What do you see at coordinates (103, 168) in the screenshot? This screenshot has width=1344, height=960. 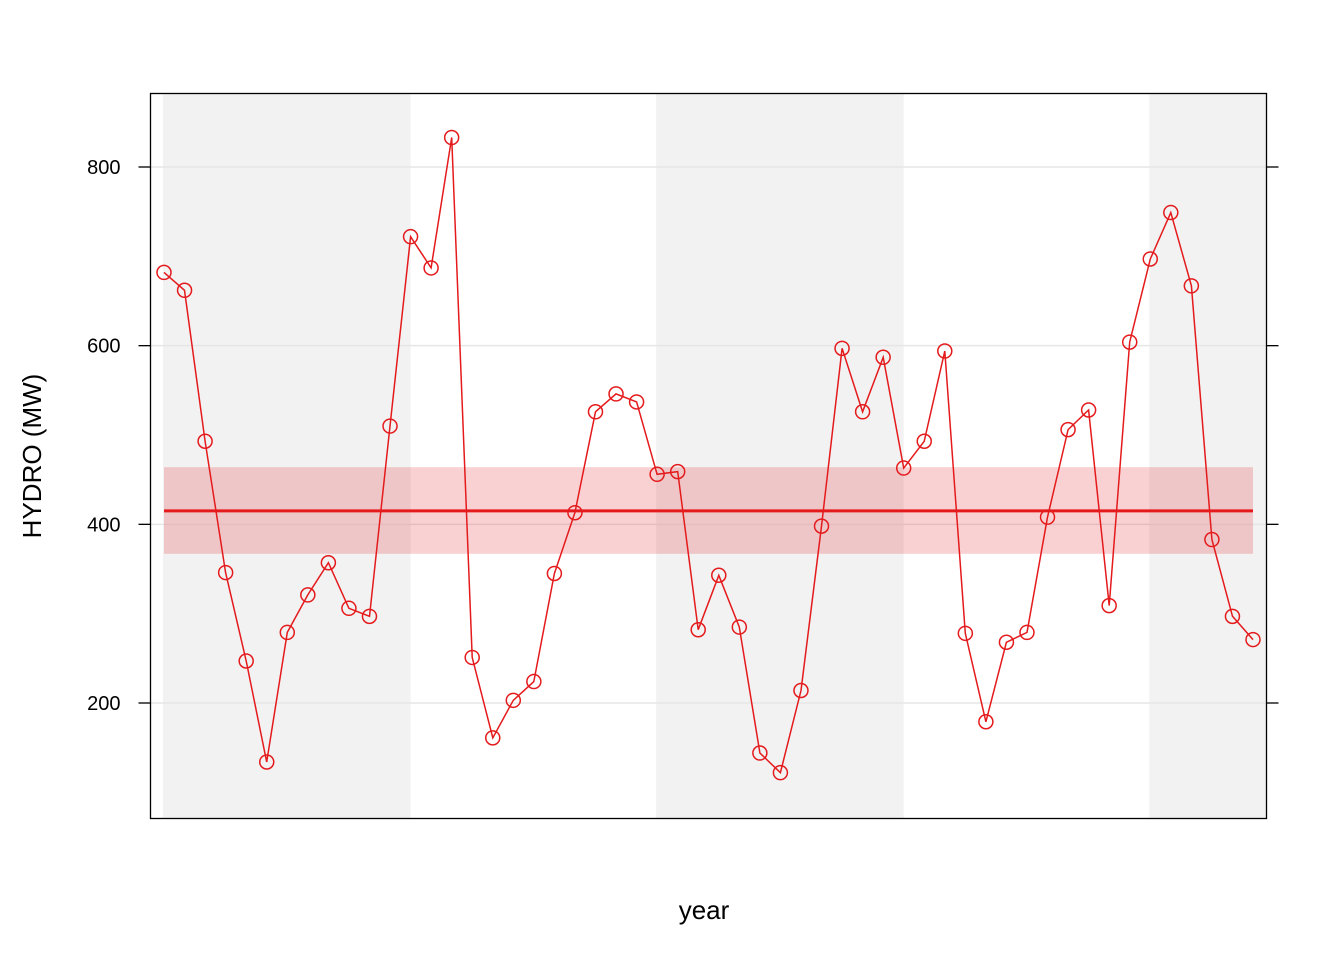 I see `y-tick-label: 800` at bounding box center [103, 168].